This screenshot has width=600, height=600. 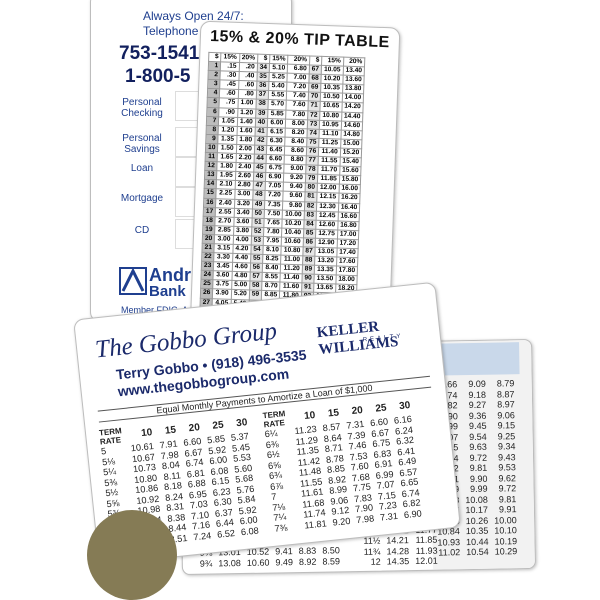 What do you see at coordinates (241, 258) in the screenshot?
I see `cell: 4.40` at bounding box center [241, 258].